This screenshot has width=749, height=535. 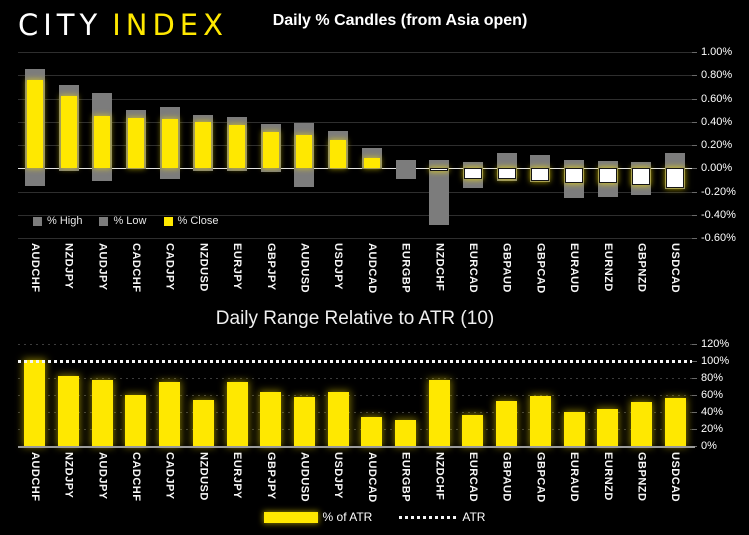 I want to click on candles-x-label-AUDUSD: AUDUSD, so click(x=304, y=268).